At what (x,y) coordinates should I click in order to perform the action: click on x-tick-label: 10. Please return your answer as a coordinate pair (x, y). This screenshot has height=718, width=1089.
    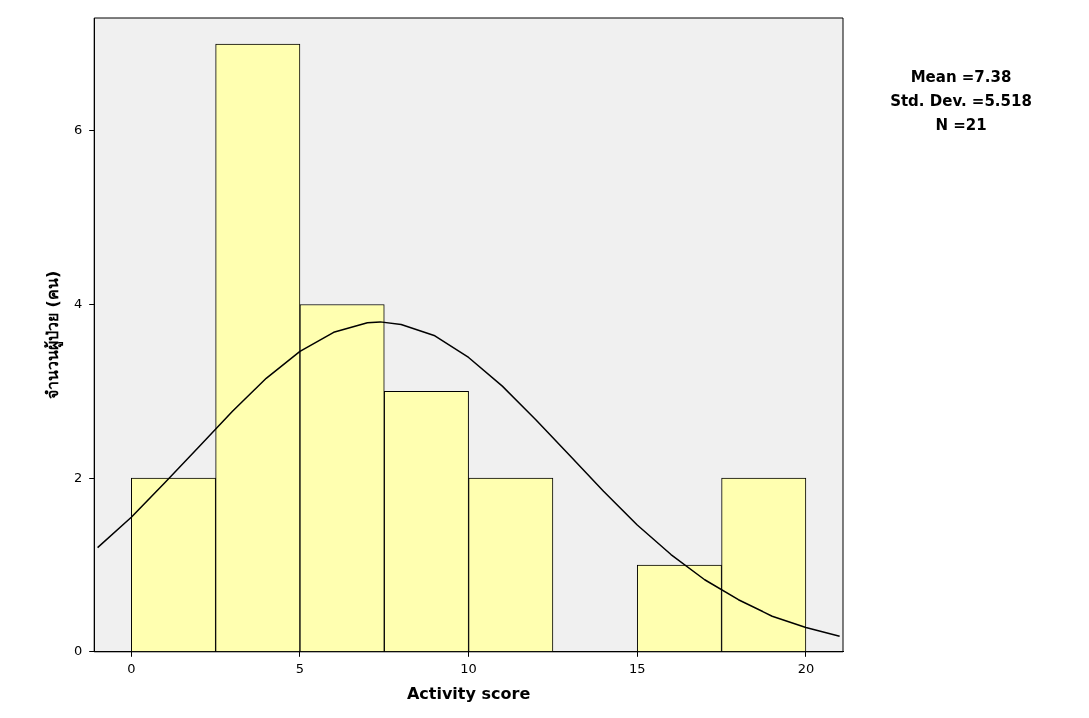
    Looking at the image, I should click on (468, 669).